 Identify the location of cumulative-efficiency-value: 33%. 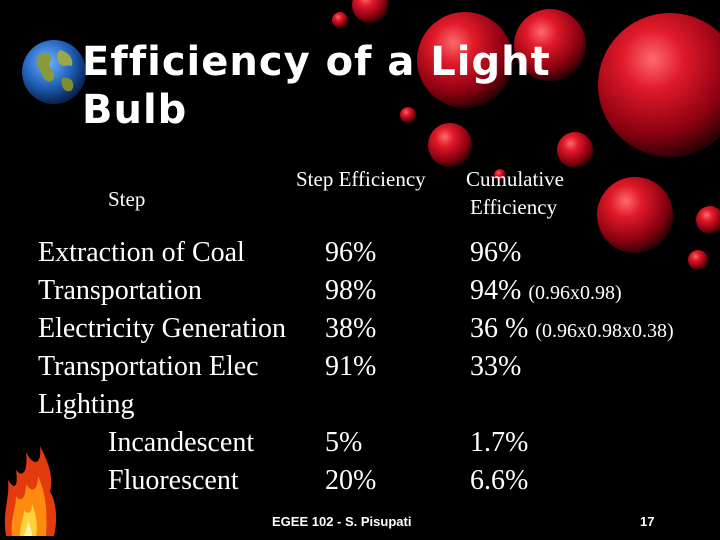
(496, 366).